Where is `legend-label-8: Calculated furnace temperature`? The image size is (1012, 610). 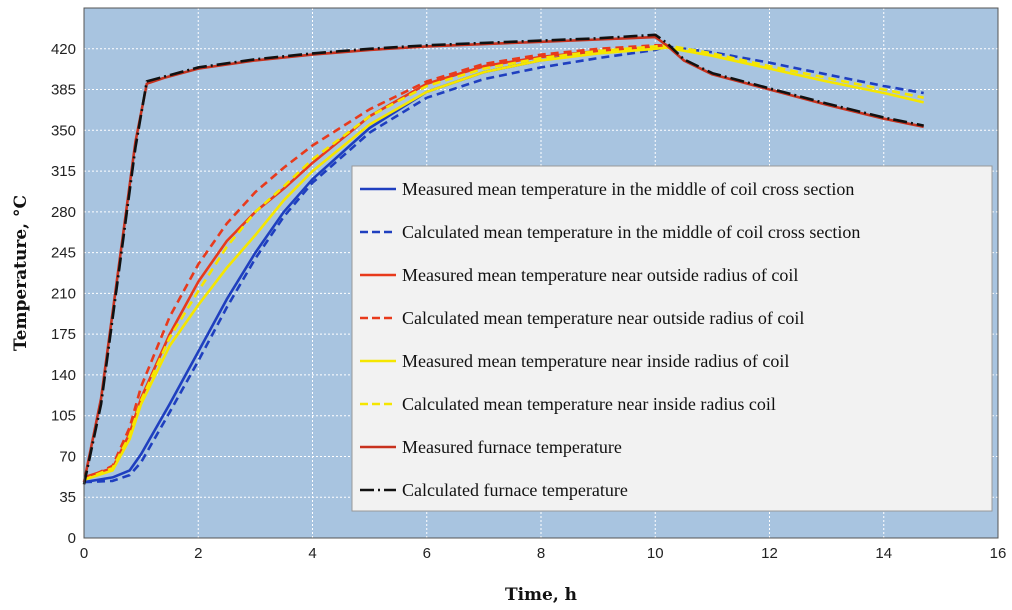
legend-label-8: Calculated furnace temperature is located at coordinates (515, 490).